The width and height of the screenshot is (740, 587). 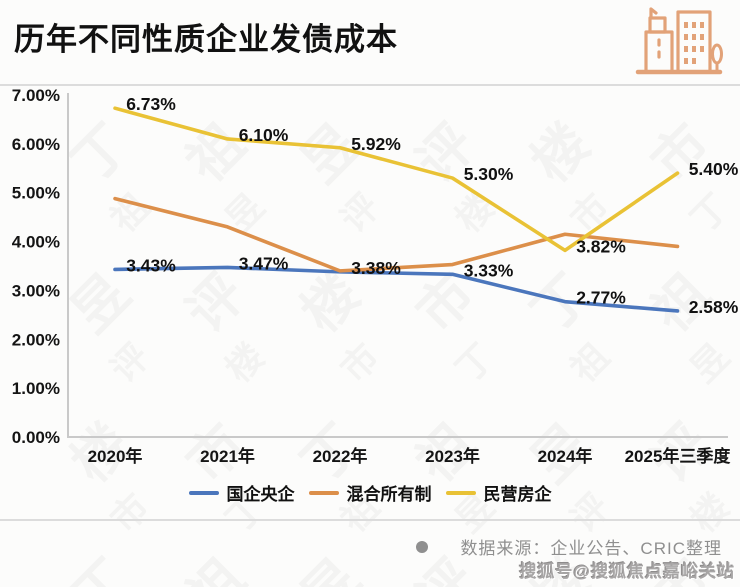 I want to click on data-label: 3.82%, so click(x=601, y=246).